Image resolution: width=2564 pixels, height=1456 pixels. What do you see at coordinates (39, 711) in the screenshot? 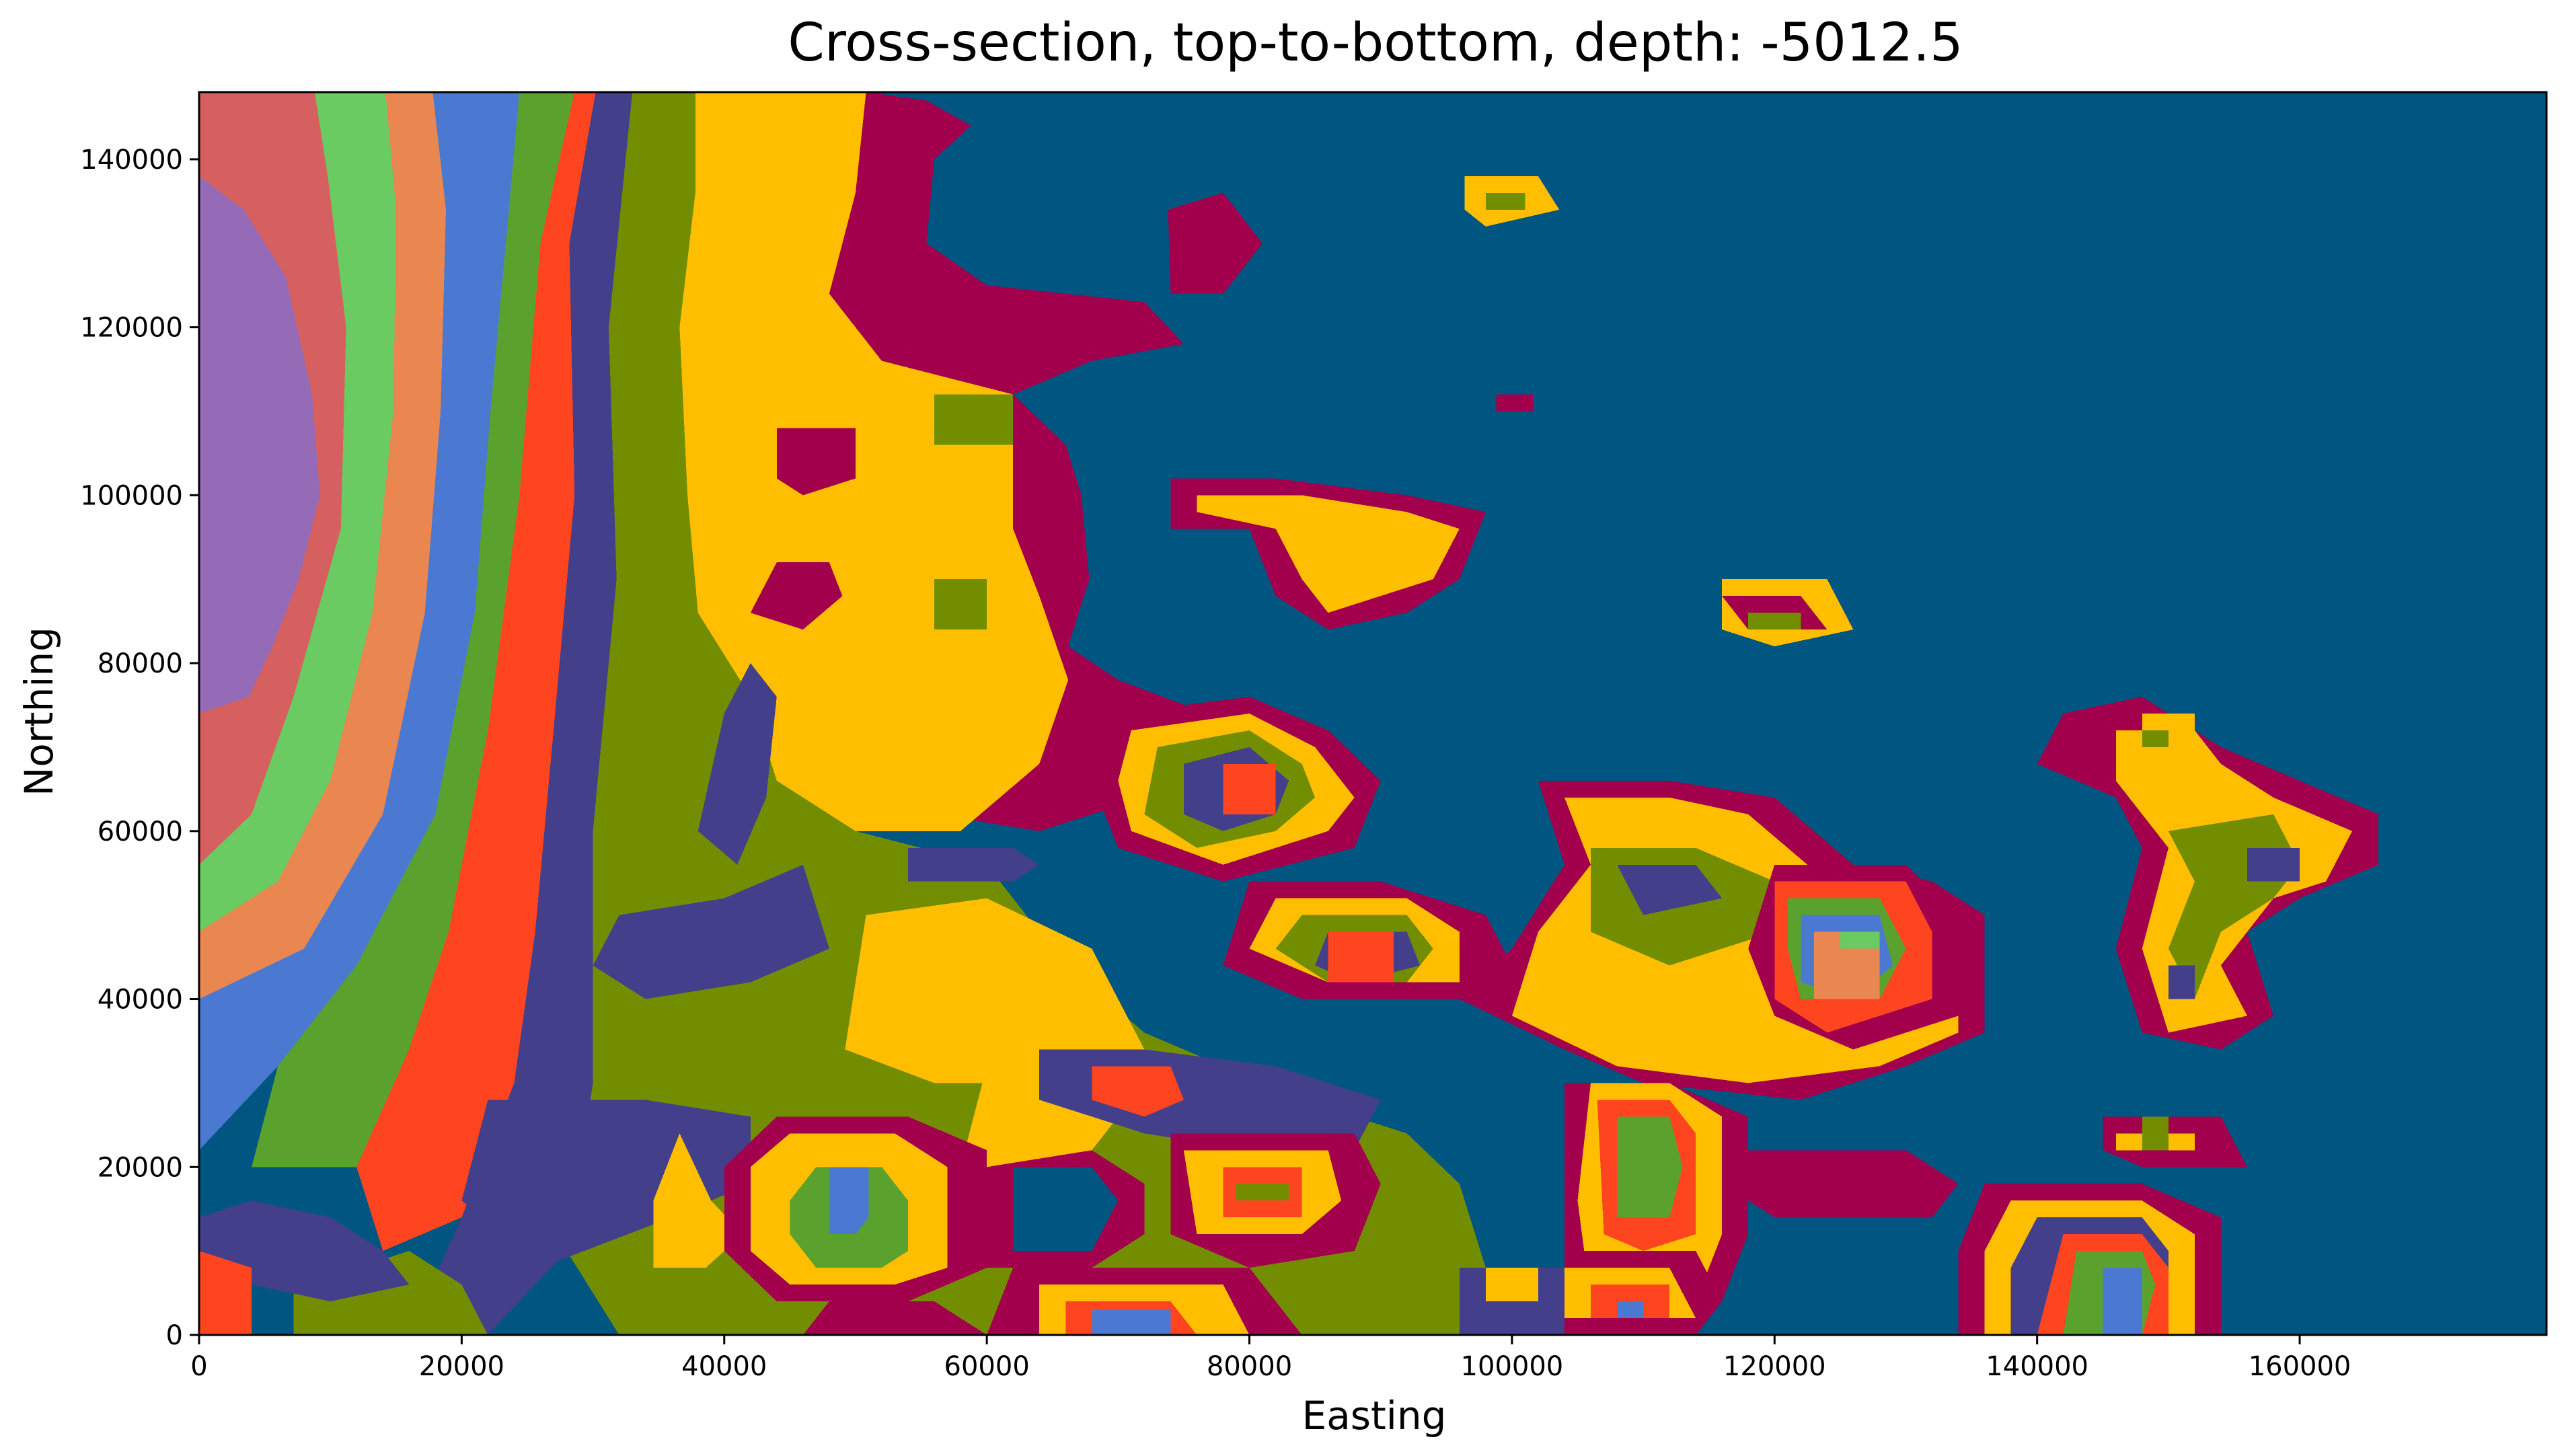
I see `y-axis-label: Northing` at bounding box center [39, 711].